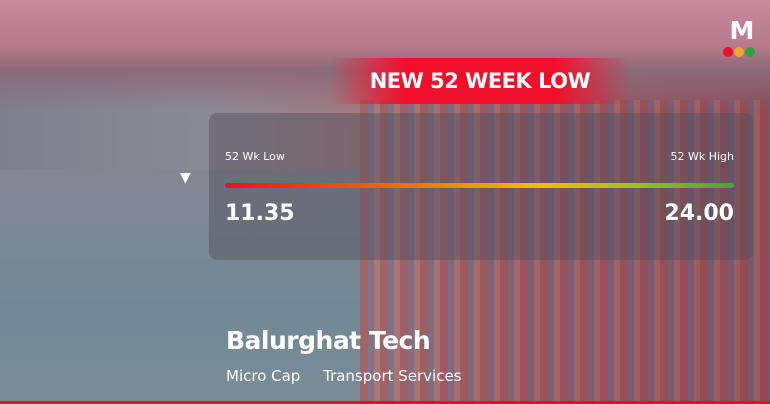 Image resolution: width=770 pixels, height=404 pixels. Describe the element at coordinates (480, 81) in the screenshot. I see `banner-title: NEW 52 WEEK LOW` at that location.